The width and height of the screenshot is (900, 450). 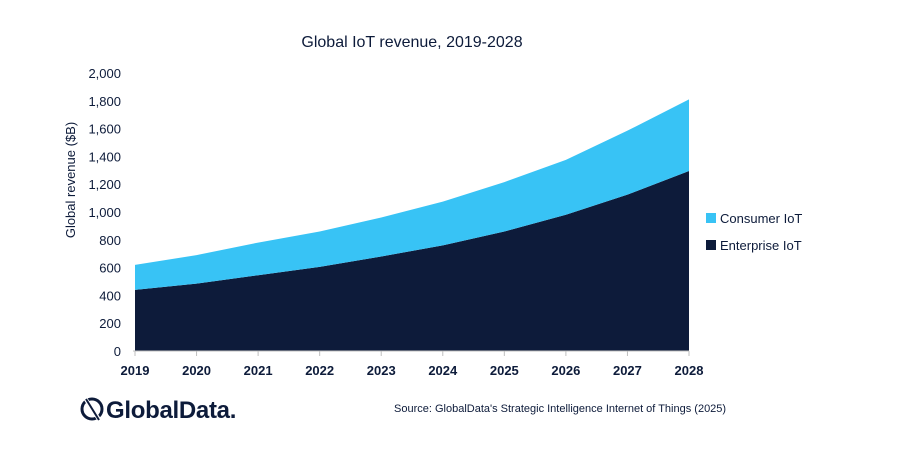 I want to click on y-tick-label: 1,000, so click(x=104, y=212).